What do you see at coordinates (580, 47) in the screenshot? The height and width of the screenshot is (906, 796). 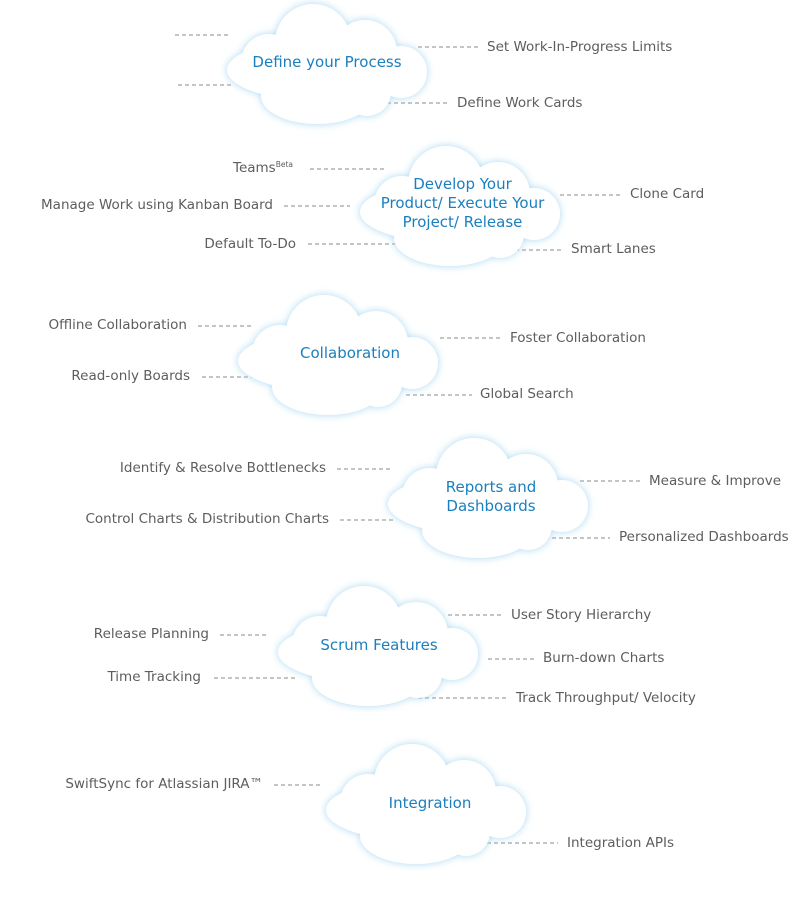 I see `feature-label: Set Work-In-Progress Limits` at bounding box center [580, 47].